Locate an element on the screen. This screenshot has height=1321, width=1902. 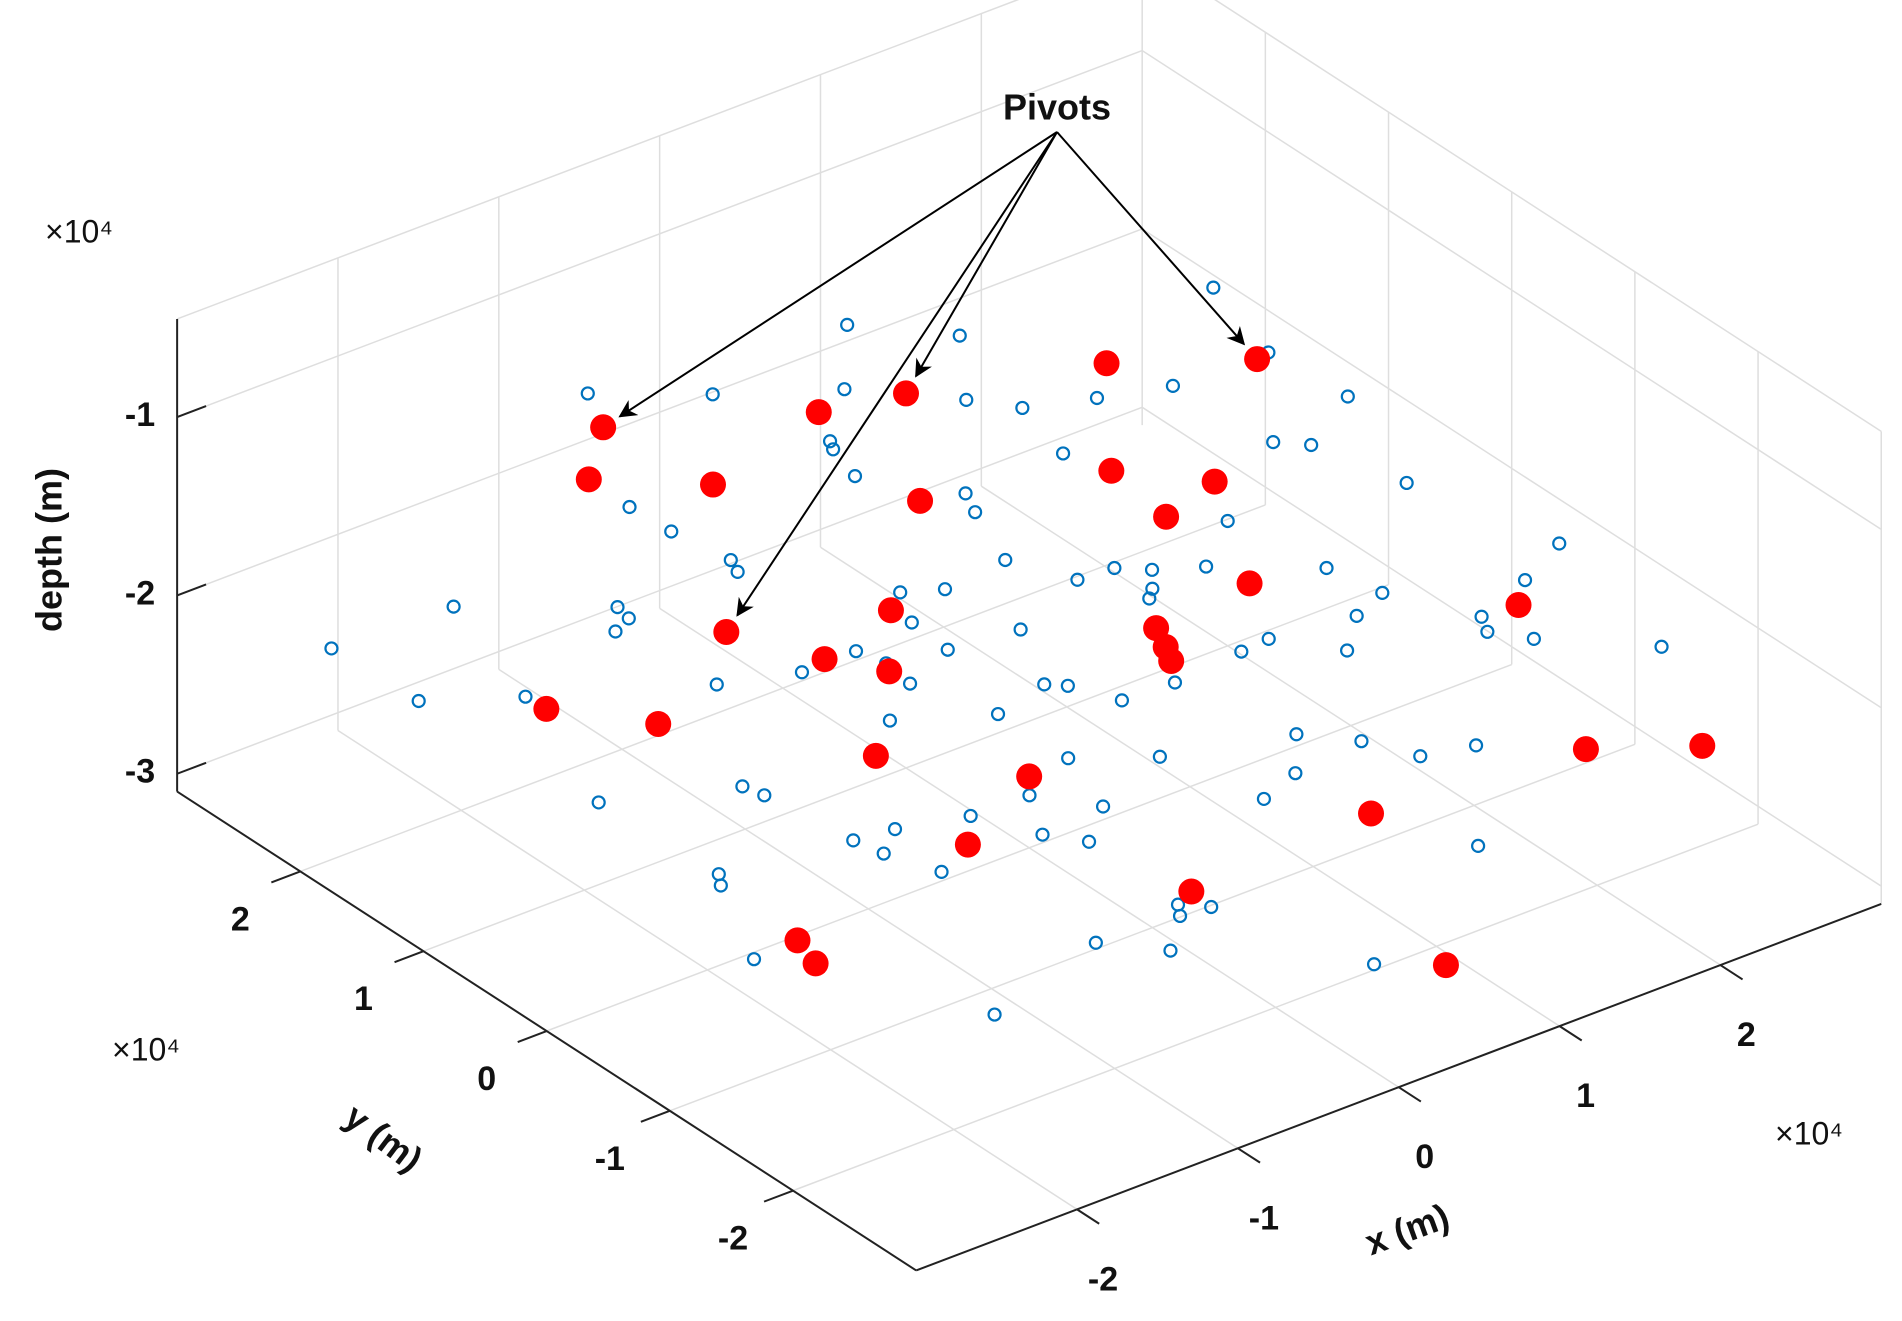
x-tick-label: -2 is located at coordinates (1103, 1279).